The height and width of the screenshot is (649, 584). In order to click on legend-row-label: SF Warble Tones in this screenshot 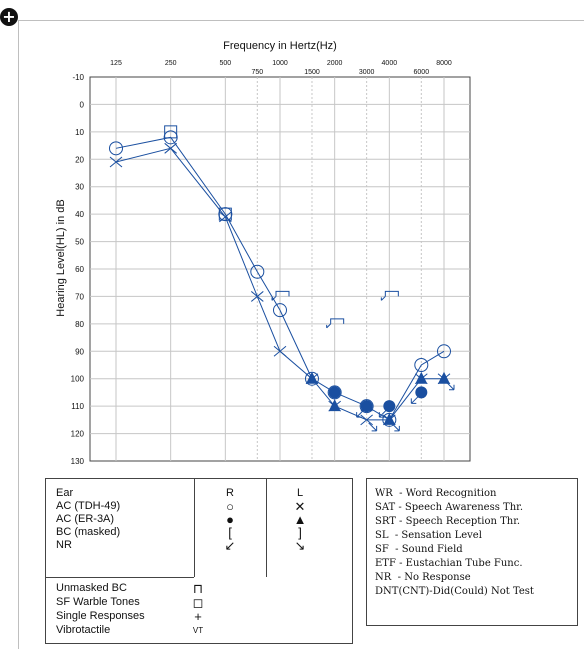, I will do `click(98, 602)`.